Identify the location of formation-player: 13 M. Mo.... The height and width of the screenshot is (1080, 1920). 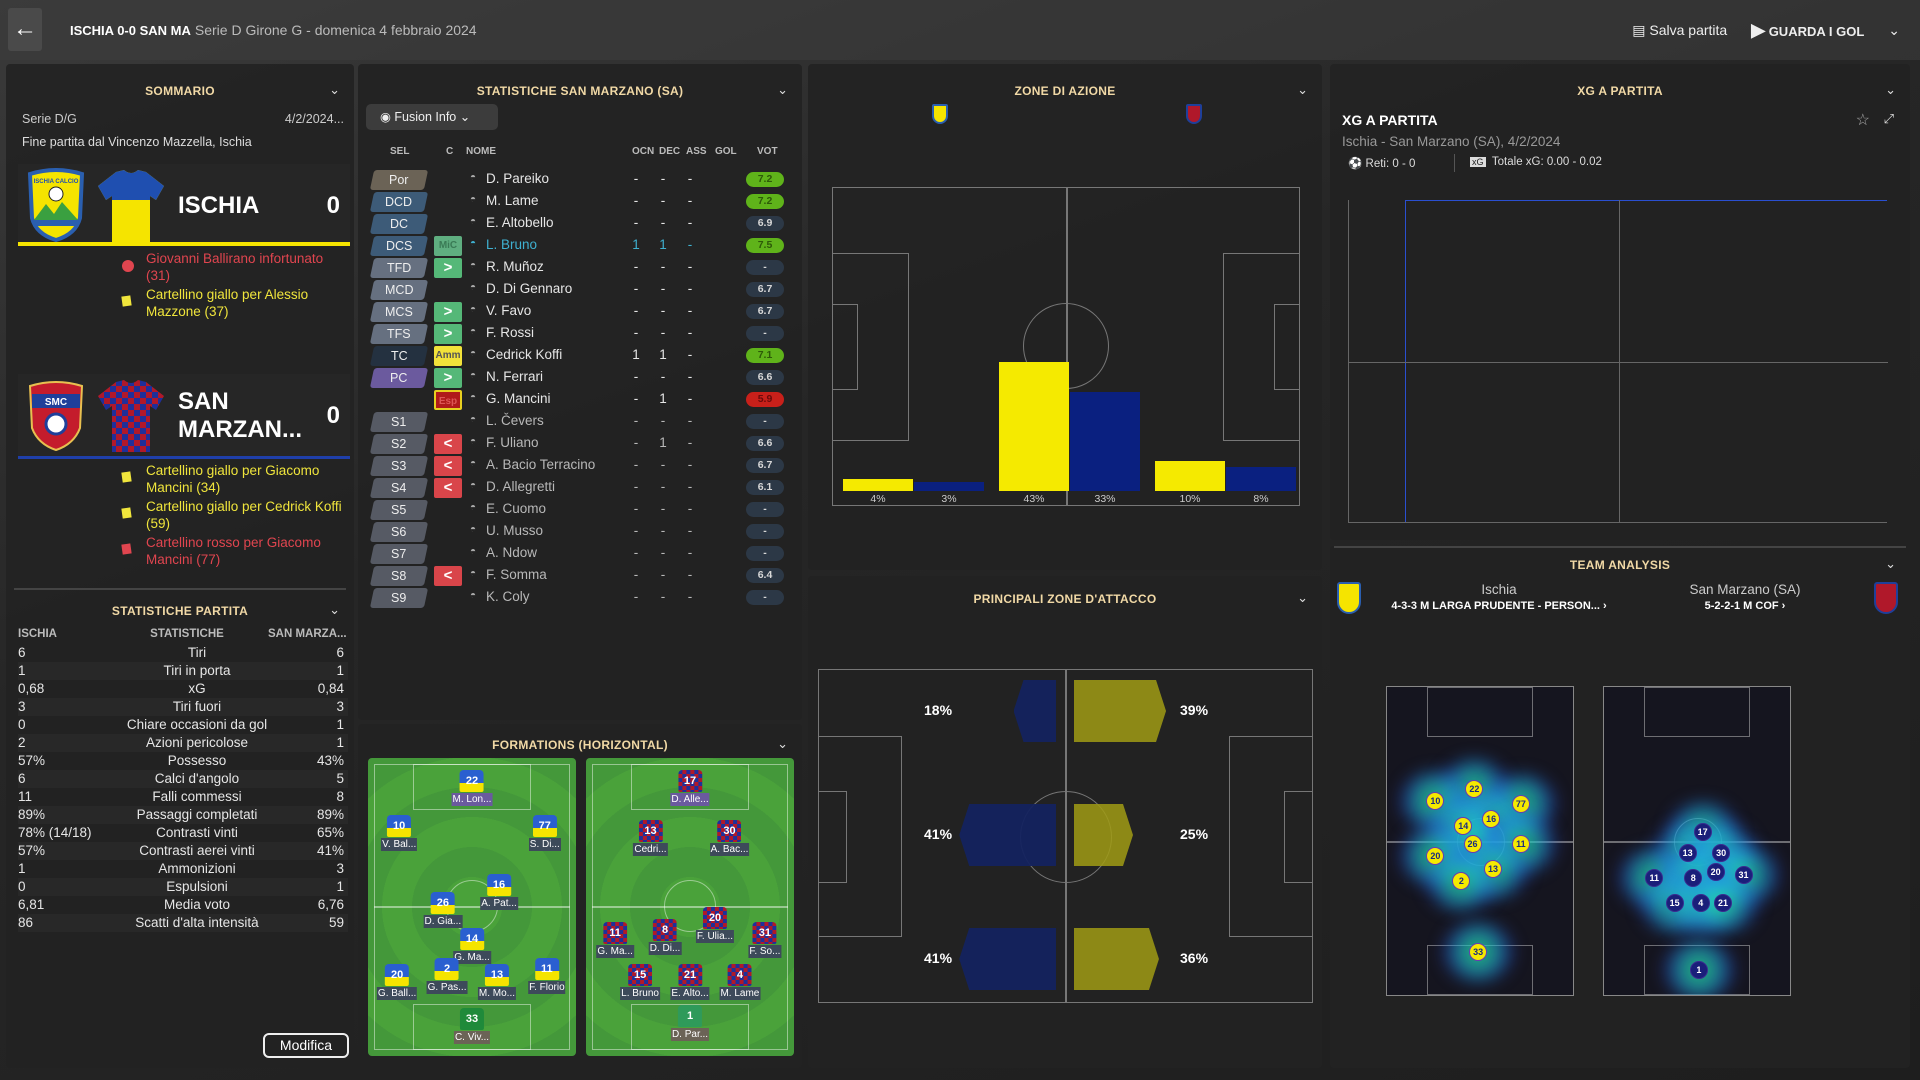
(497, 981).